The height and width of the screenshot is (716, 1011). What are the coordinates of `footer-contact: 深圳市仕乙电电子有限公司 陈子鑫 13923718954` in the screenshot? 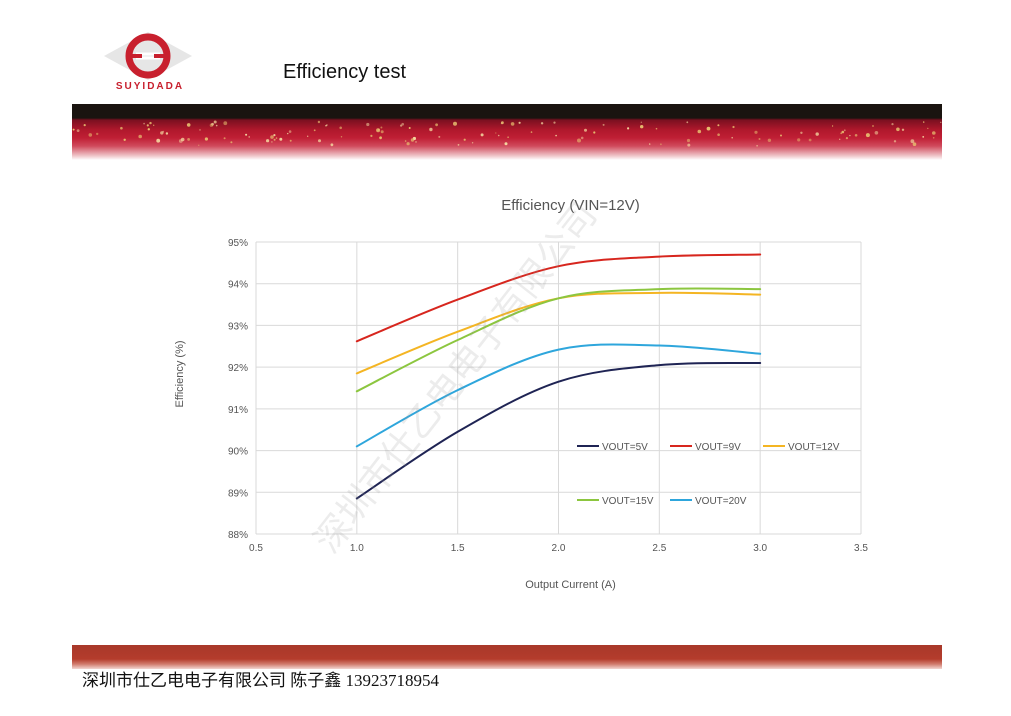 It's located at (260, 680).